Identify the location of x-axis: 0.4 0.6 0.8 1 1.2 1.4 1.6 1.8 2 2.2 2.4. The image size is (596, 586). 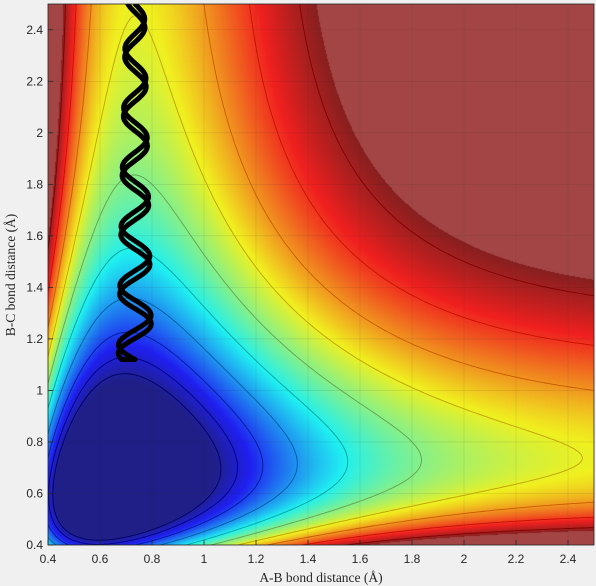
(308, 553).